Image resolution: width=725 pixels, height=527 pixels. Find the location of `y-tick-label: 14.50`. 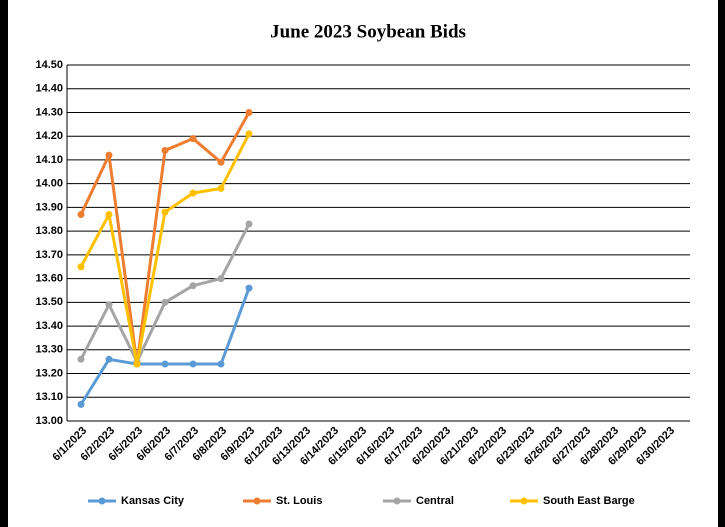

y-tick-label: 14.50 is located at coordinates (49, 65).